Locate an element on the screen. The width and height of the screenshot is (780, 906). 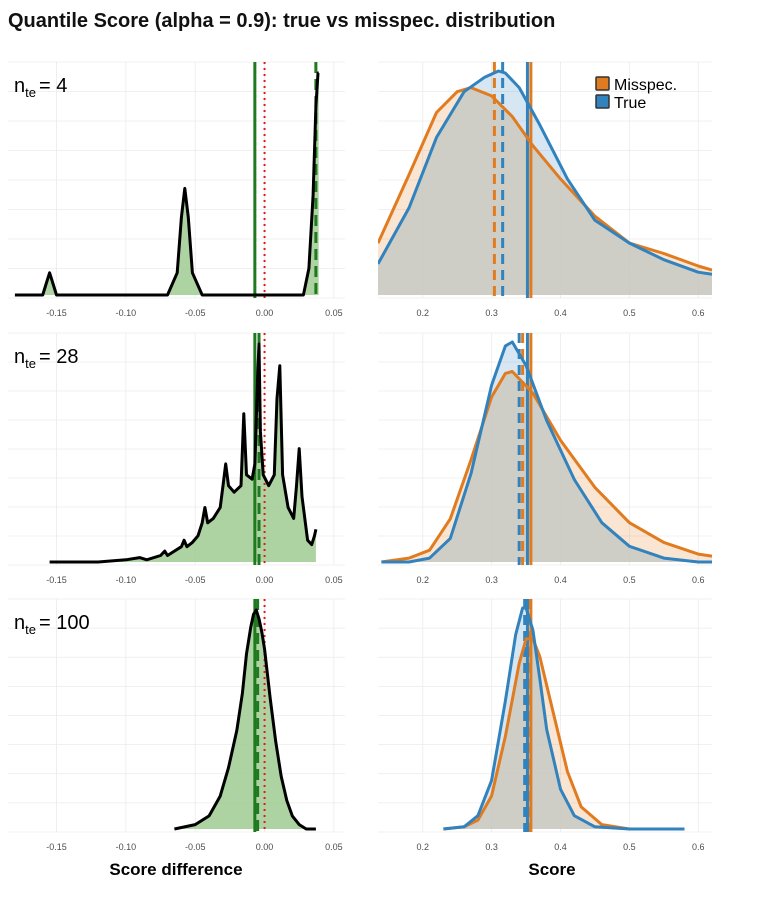
difference-panel-4: -0.15 -0.10 -0.05 0.00 0.05 nte = 4 is located at coordinates (176, 189).